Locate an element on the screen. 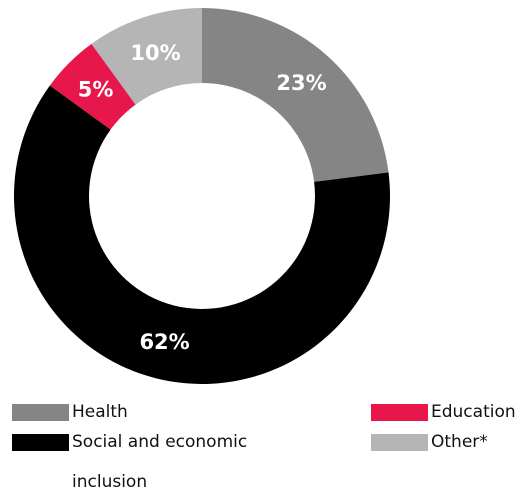 The image size is (525, 502). legend-swatch-education is located at coordinates (399, 412).